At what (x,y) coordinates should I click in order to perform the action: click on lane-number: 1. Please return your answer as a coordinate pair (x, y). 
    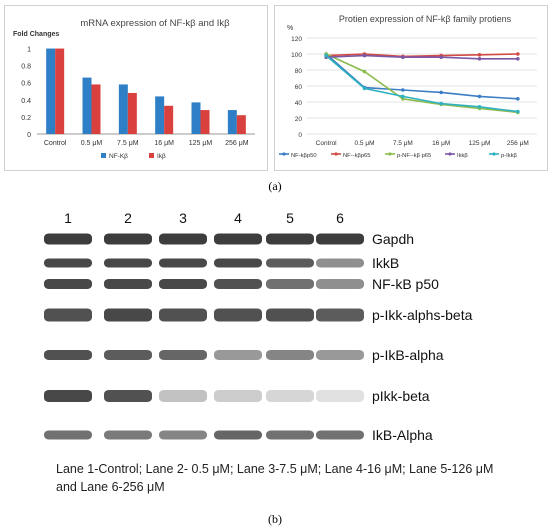
    Looking at the image, I should click on (68, 218).